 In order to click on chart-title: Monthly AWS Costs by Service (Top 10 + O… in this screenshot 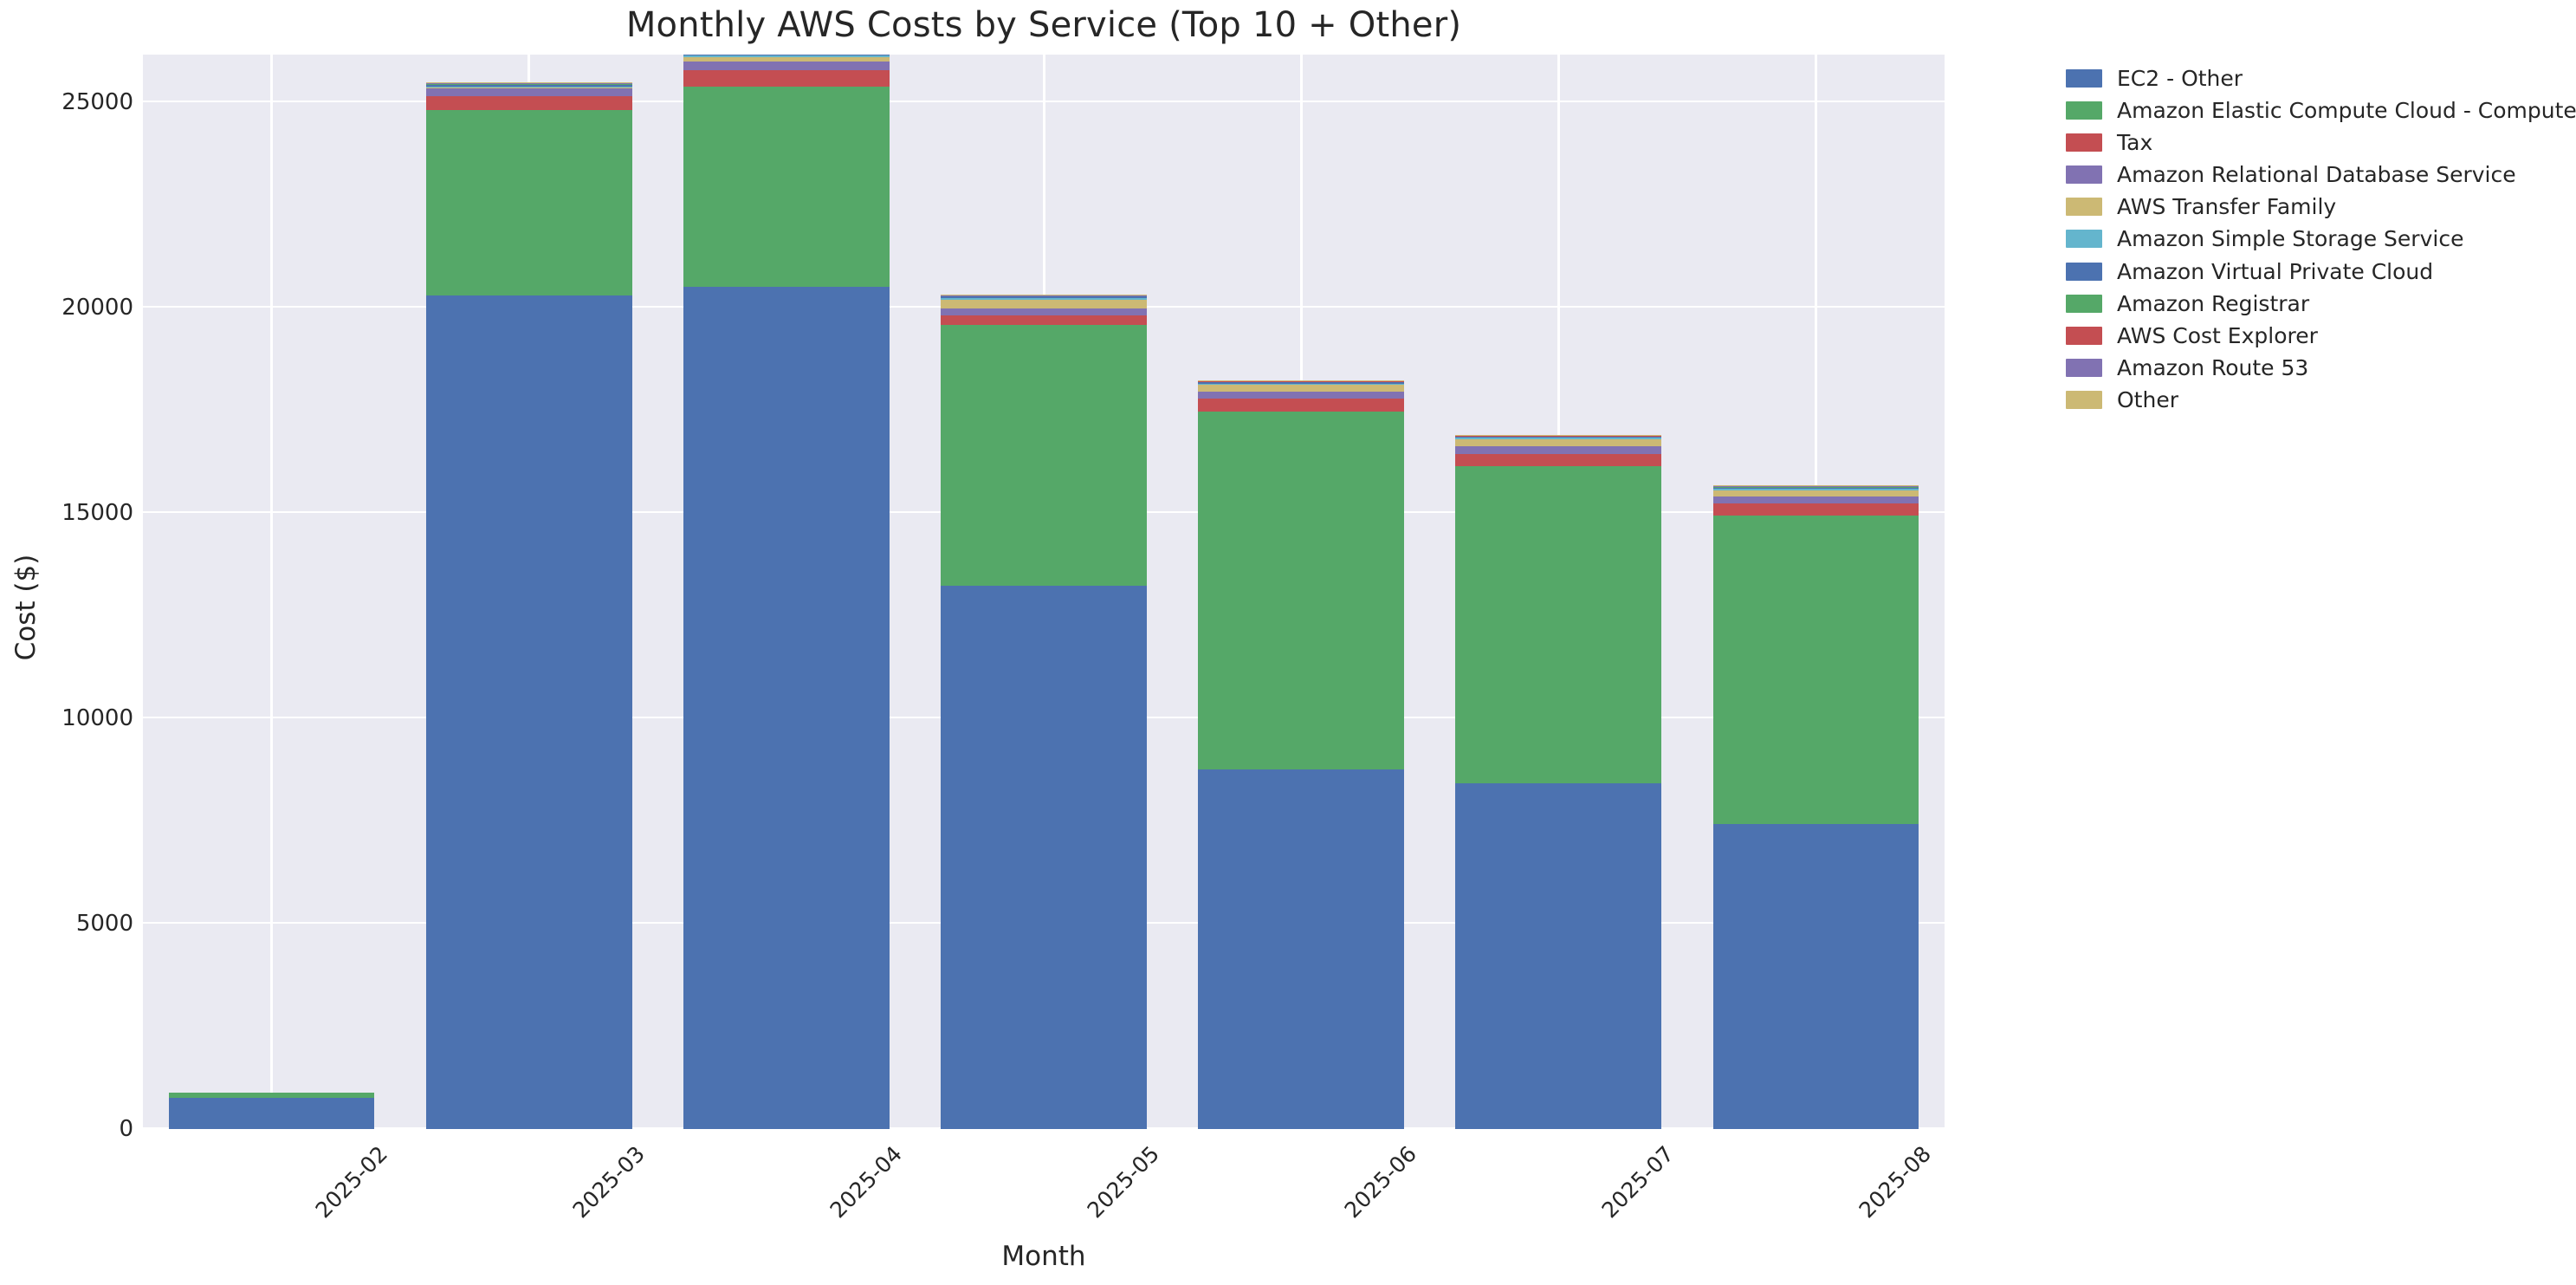, I will do `click(1043, 25)`.